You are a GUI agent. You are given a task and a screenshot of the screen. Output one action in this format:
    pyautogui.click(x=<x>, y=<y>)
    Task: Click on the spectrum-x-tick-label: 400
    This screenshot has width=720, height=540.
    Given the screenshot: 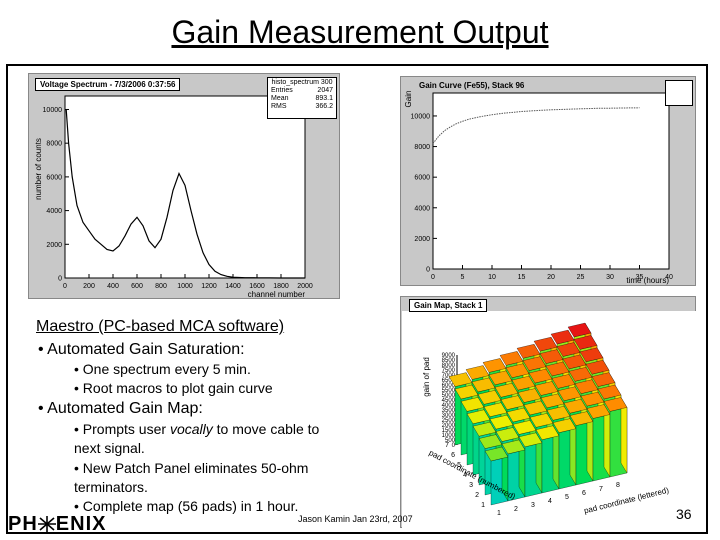 What is the action you would take?
    pyautogui.click(x=113, y=286)
    